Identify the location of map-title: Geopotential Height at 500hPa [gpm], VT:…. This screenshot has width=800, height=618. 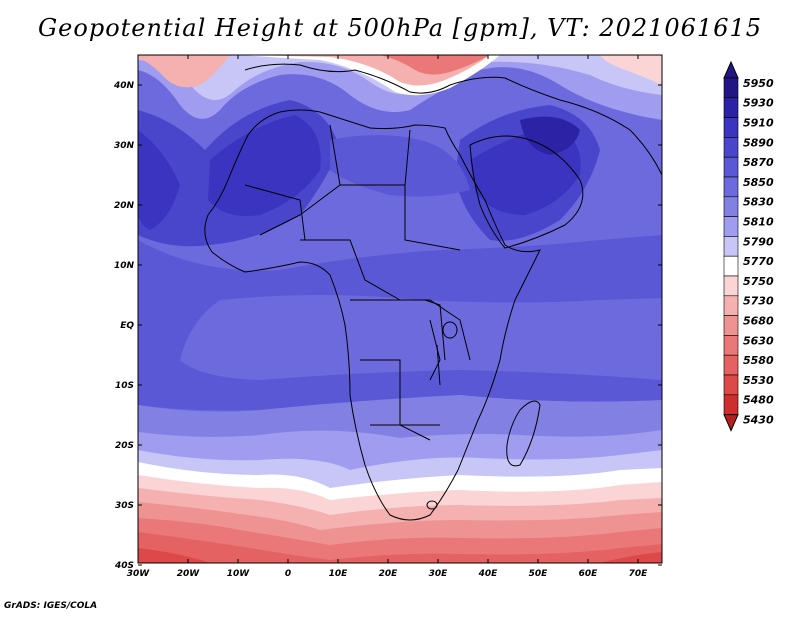
(400, 28).